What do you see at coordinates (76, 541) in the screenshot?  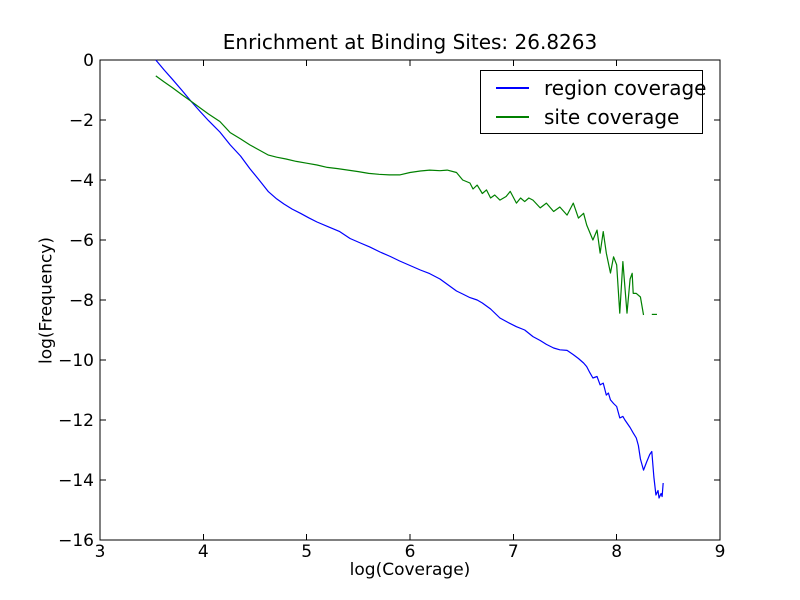 I see `y-tick-label-−16: −16` at bounding box center [76, 541].